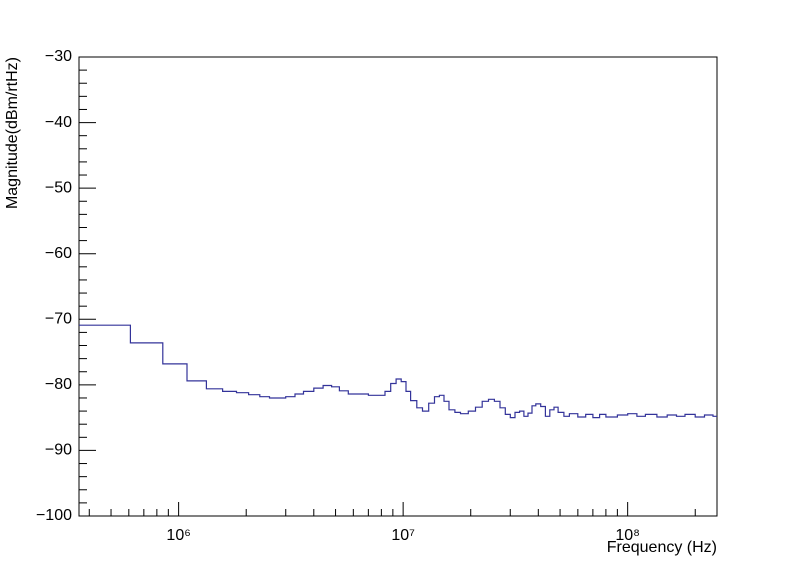 Image resolution: width=798 pixels, height=575 pixels. Describe the element at coordinates (58, 450) in the screenshot. I see `y-tick-label: −90` at that location.